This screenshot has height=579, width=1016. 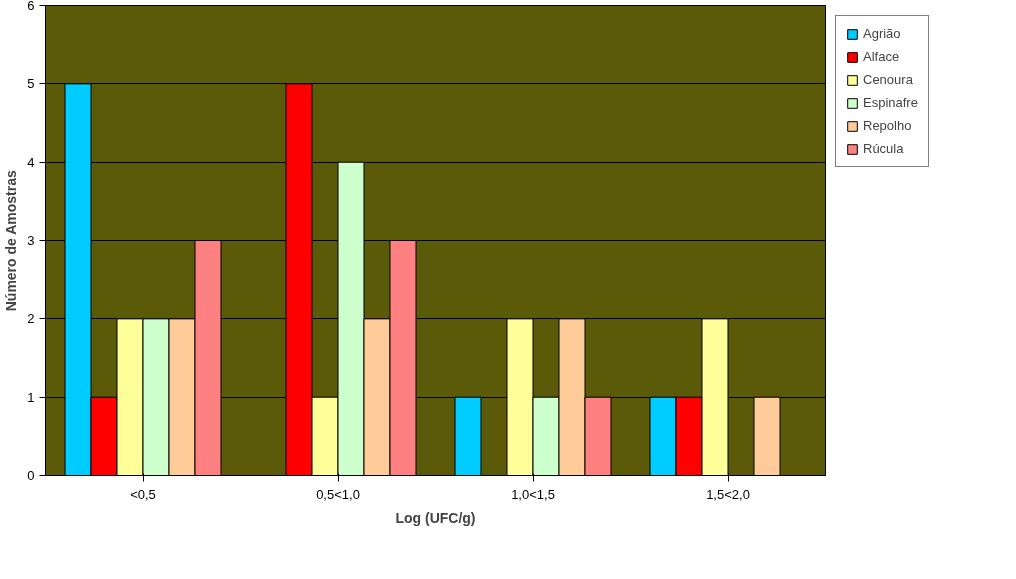 What do you see at coordinates (31, 6) in the screenshot?
I see `y-tick-label: 6` at bounding box center [31, 6].